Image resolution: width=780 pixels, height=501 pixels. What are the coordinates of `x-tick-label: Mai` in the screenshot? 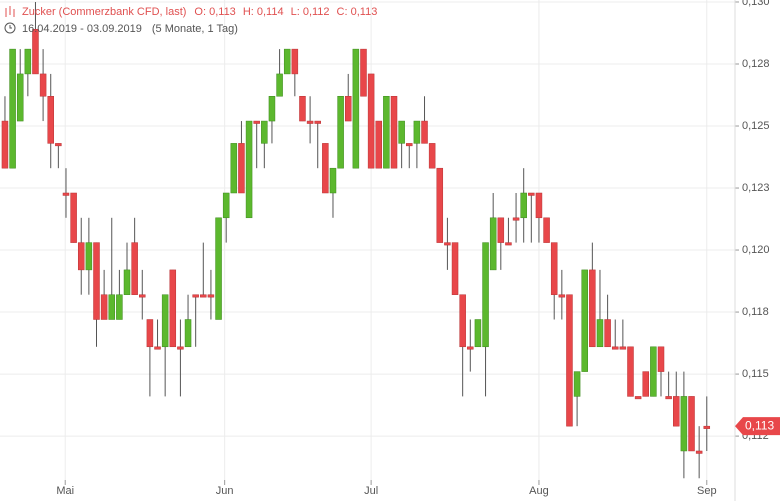 It's located at (65, 491).